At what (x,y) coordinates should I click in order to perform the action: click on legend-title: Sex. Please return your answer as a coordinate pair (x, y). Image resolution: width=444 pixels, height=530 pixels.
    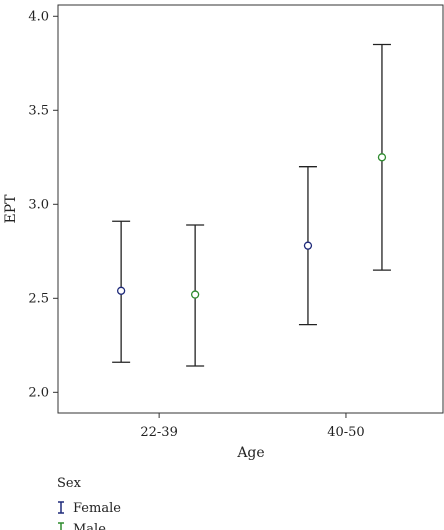
    Looking at the image, I should click on (69, 483).